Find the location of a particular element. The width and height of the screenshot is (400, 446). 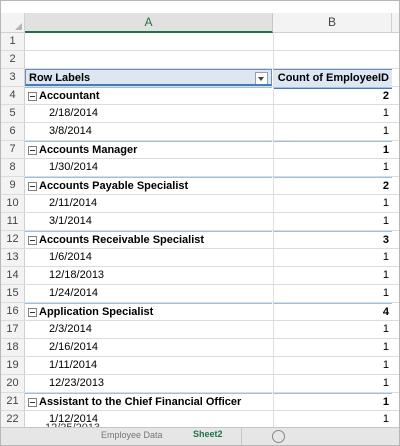

row-number: 22 is located at coordinates (13, 419).